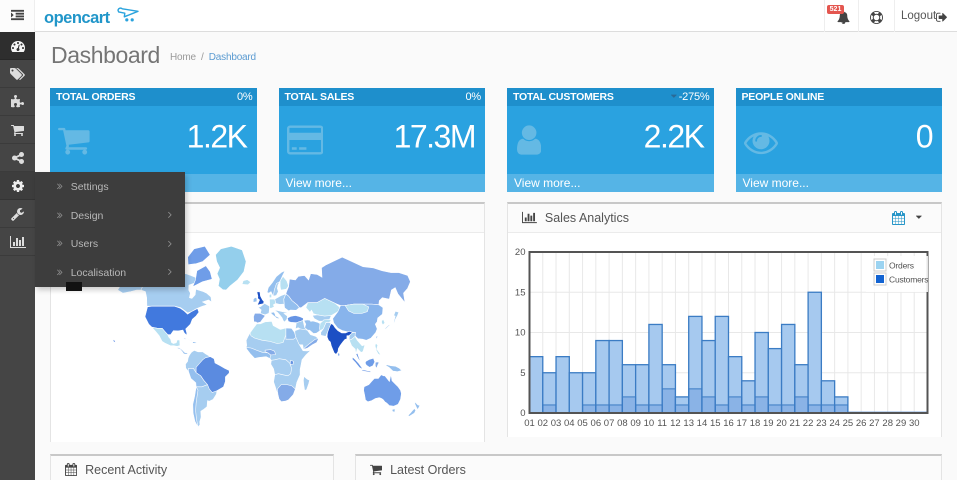  I want to click on svg-text: 03, so click(556, 423).